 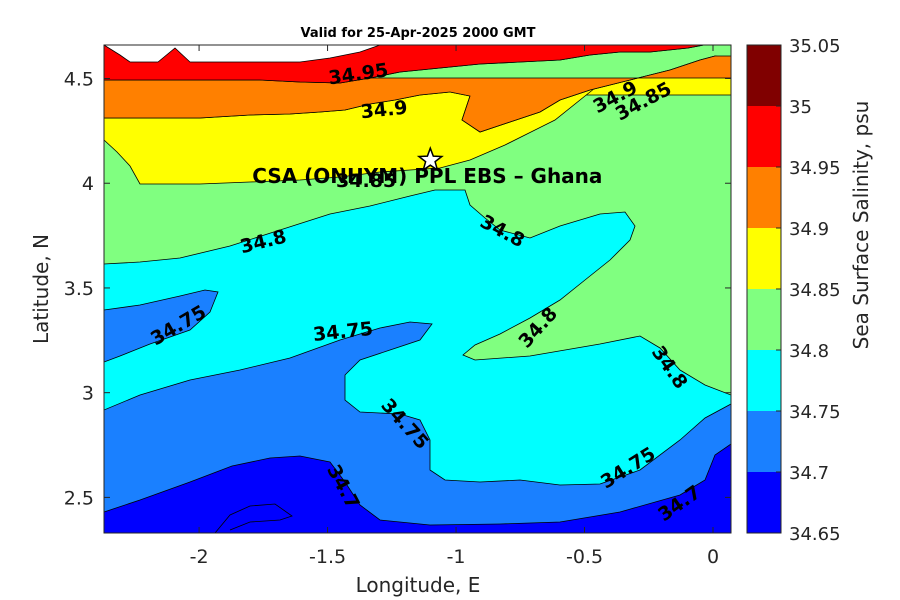 What do you see at coordinates (809, 351) in the screenshot?
I see `colorbar-tick-label: 34.8` at bounding box center [809, 351].